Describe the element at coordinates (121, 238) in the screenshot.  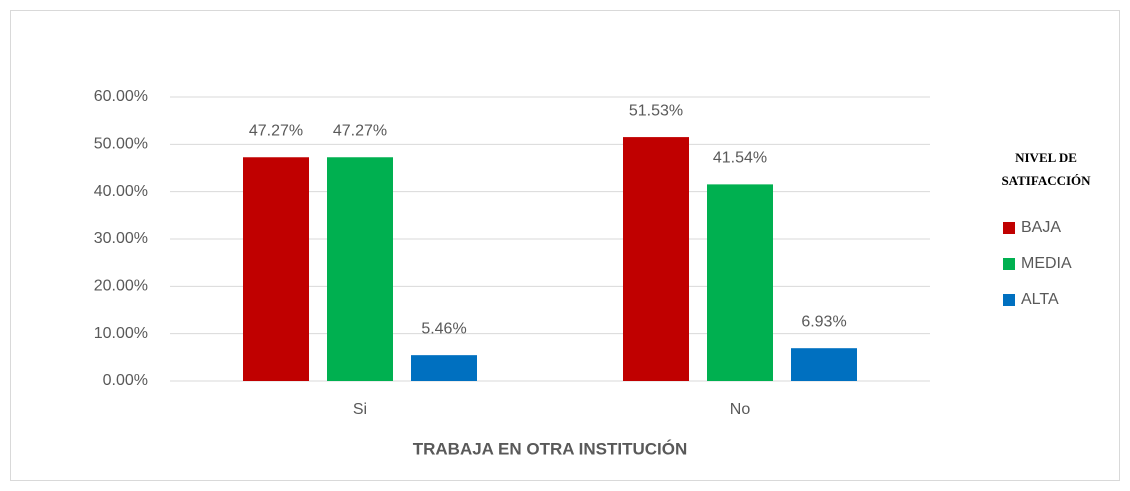
I see `y-tick-label: 30.00%` at that location.